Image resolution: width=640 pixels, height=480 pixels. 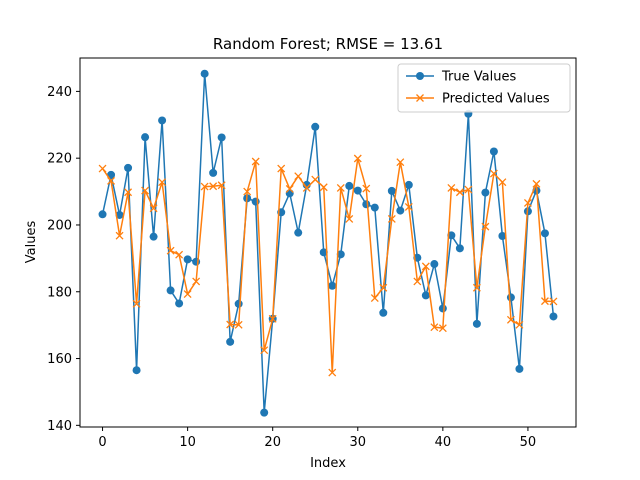 What do you see at coordinates (102, 442) in the screenshot?
I see `x-tick-label: 0` at bounding box center [102, 442].